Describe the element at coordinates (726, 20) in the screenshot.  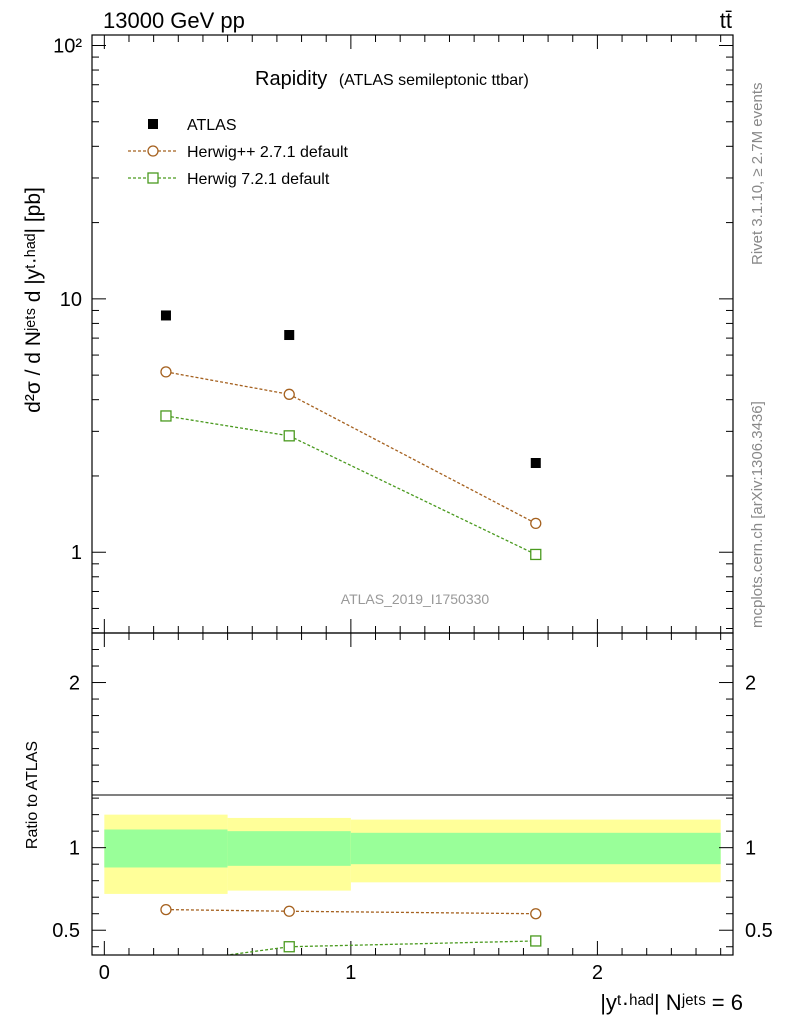
I see `process-label: tt̄` at that location.